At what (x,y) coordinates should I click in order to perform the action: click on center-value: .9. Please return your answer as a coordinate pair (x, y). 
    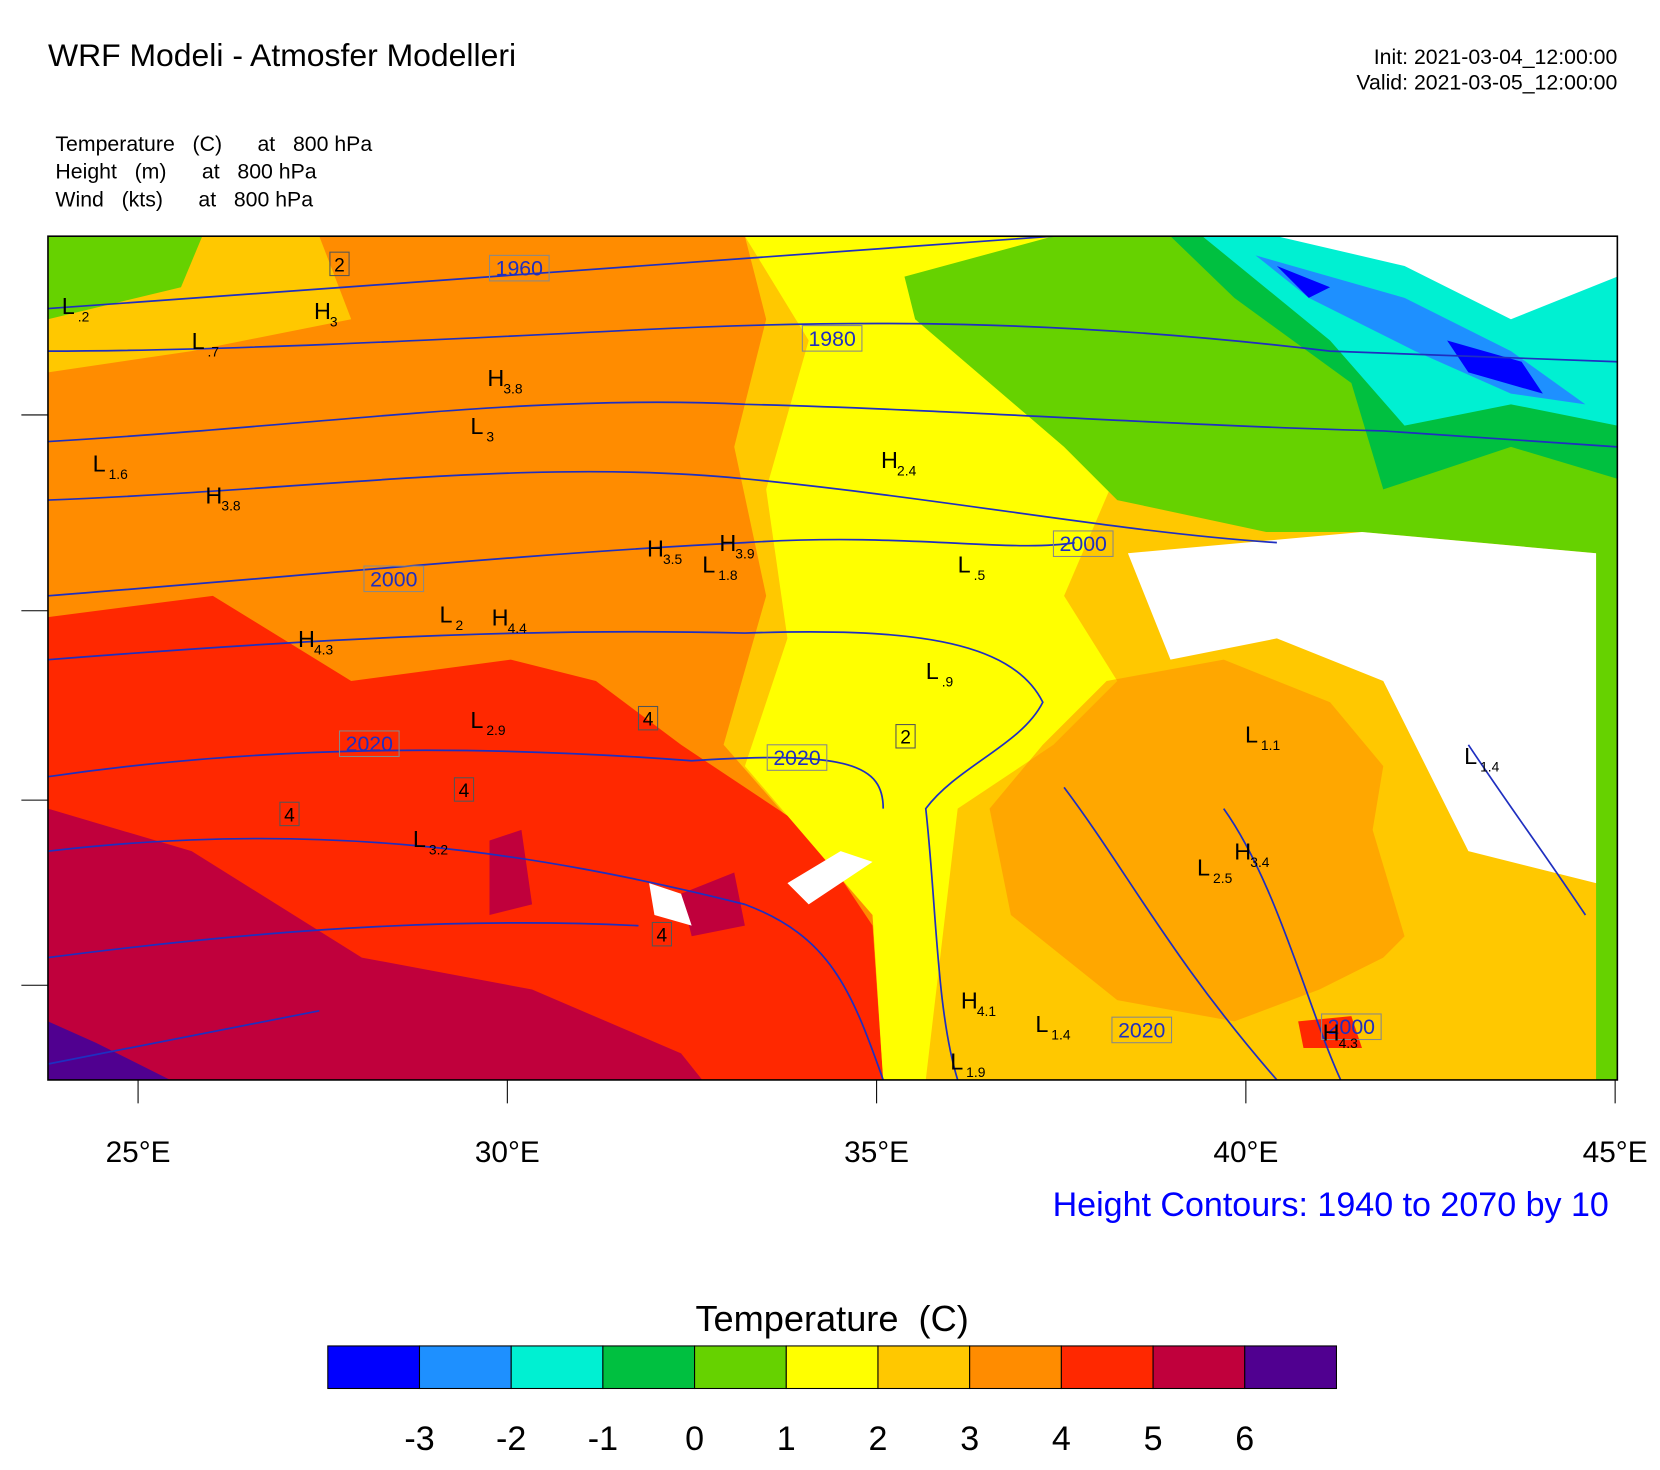
    Looking at the image, I should click on (948, 681).